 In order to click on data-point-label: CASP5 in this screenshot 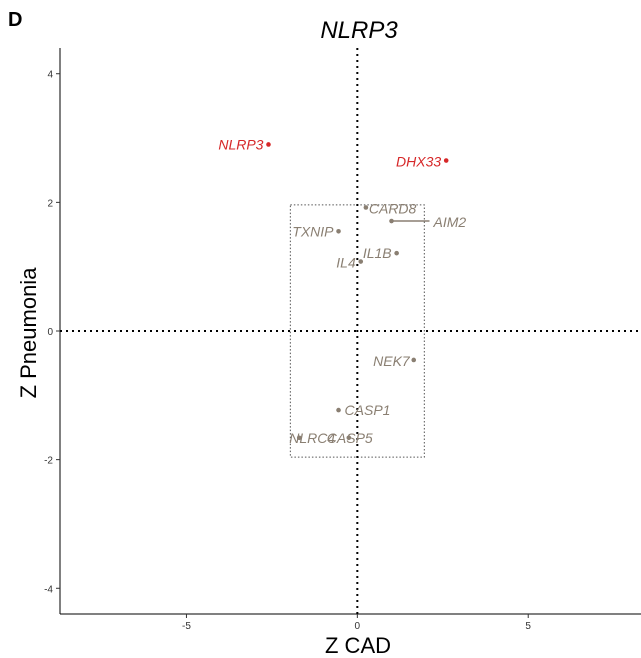, I will do `click(350, 438)`.